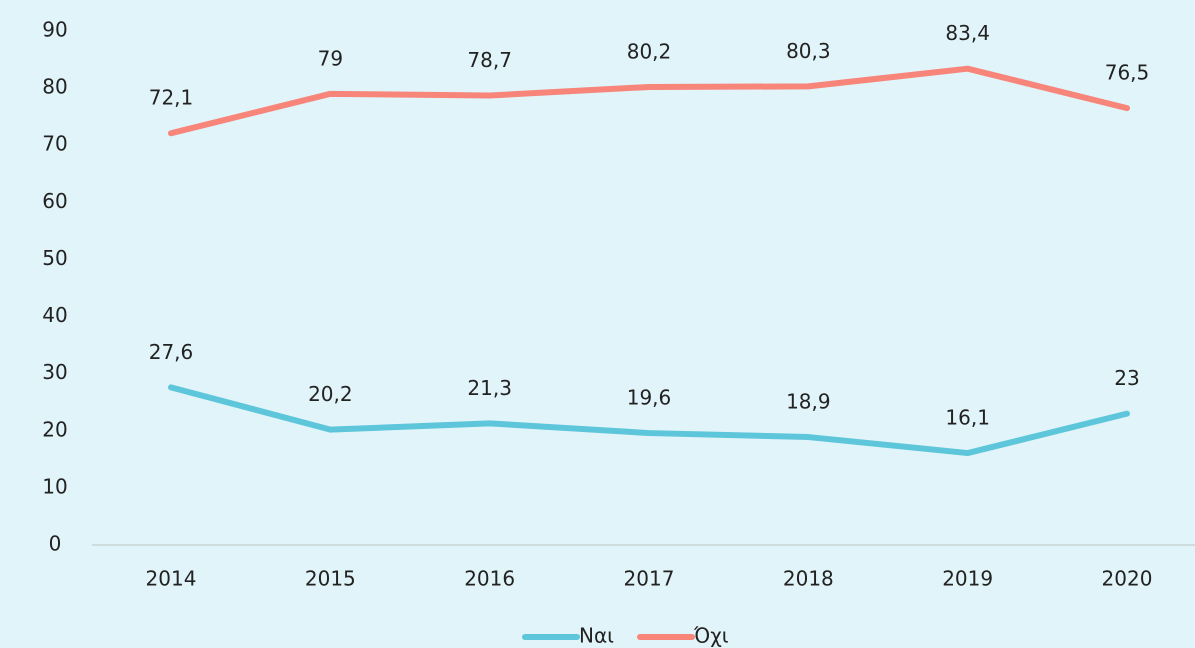 The height and width of the screenshot is (648, 1195). I want to click on x-tick-label: 2016, so click(489, 579).